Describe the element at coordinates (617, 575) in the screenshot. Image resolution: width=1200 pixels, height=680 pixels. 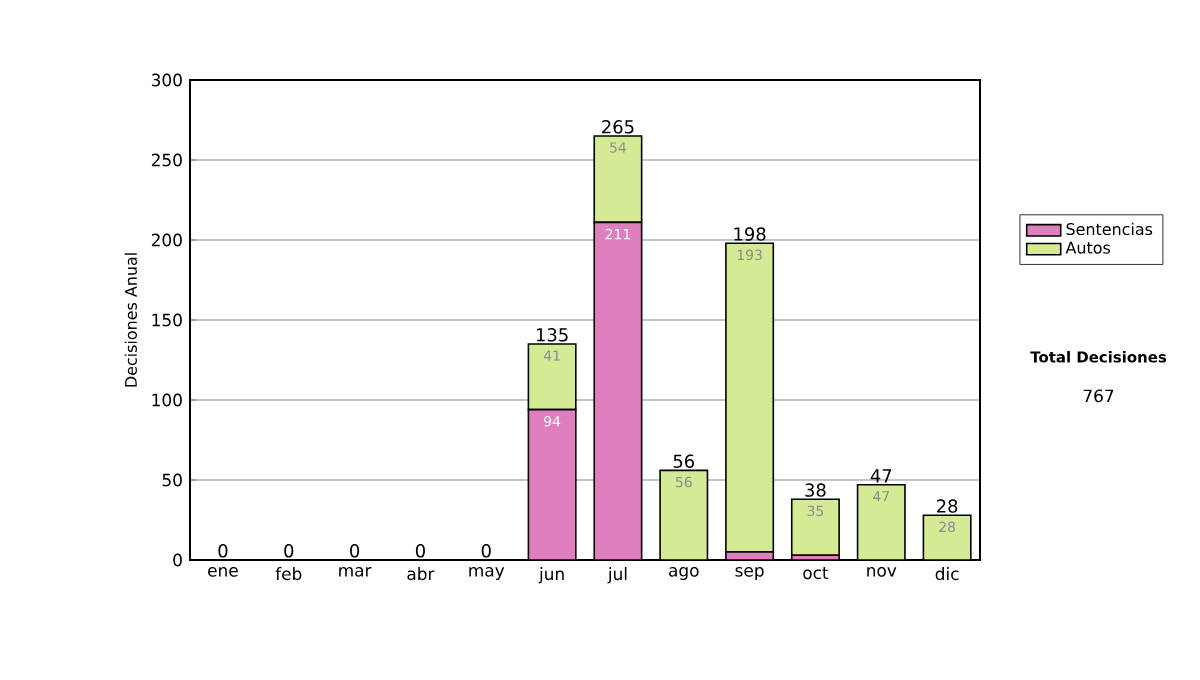
I see `x-tick-label: jul` at that location.